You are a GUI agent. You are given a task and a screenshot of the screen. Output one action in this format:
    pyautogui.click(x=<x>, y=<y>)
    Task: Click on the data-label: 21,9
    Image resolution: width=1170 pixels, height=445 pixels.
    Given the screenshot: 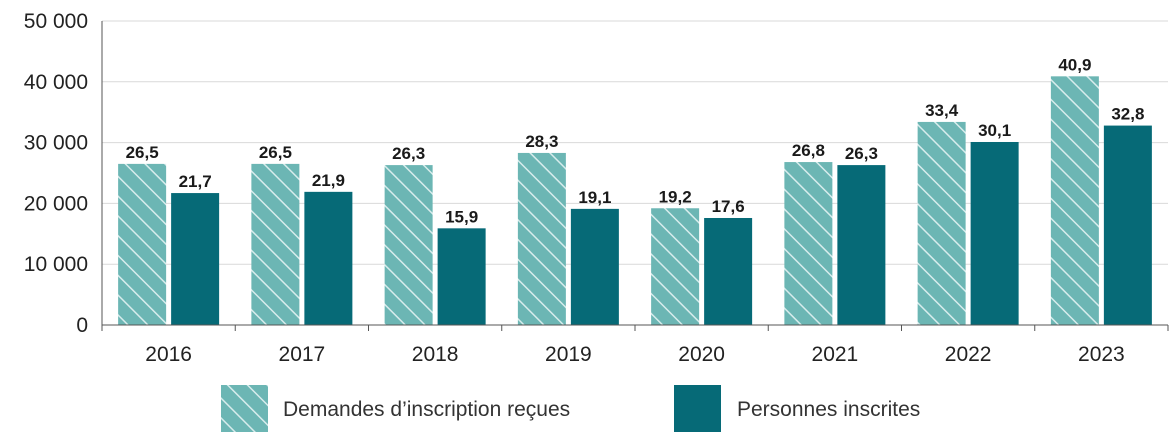 What is the action you would take?
    pyautogui.click(x=328, y=180)
    